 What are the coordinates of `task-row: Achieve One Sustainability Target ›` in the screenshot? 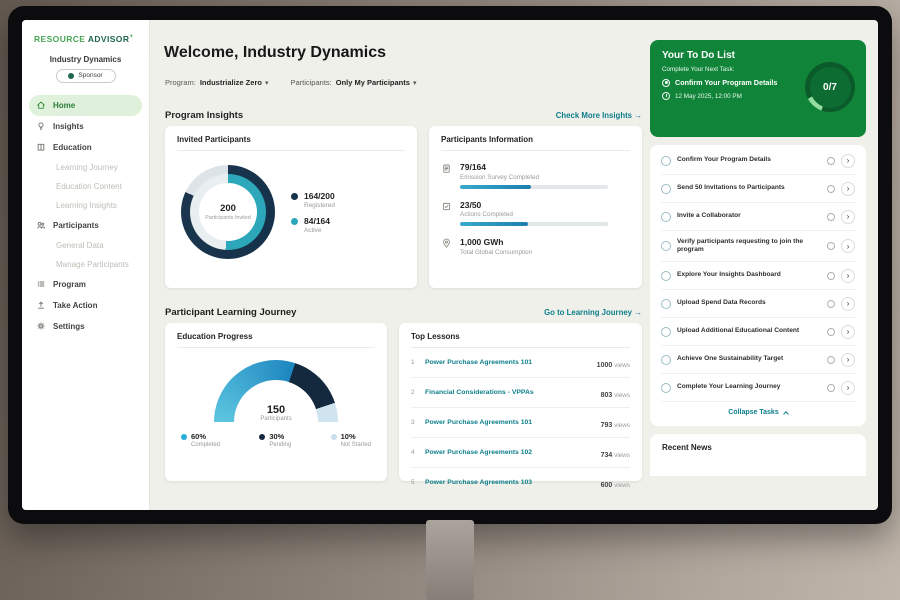 It's located at (758, 360).